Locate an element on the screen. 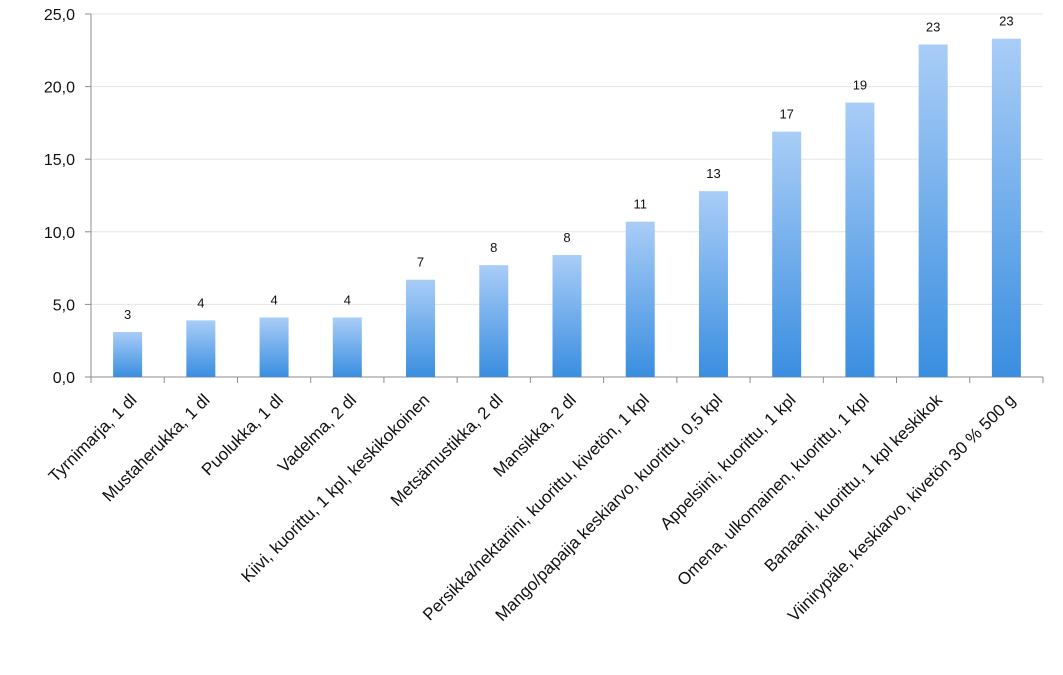  data-label: 3 is located at coordinates (127, 314).